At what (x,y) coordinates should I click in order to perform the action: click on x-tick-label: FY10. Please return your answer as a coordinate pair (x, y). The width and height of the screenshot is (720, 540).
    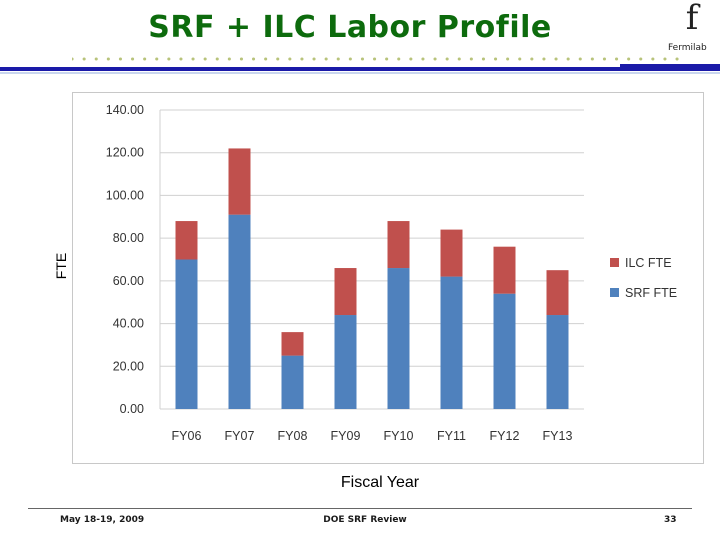
    Looking at the image, I should click on (399, 436).